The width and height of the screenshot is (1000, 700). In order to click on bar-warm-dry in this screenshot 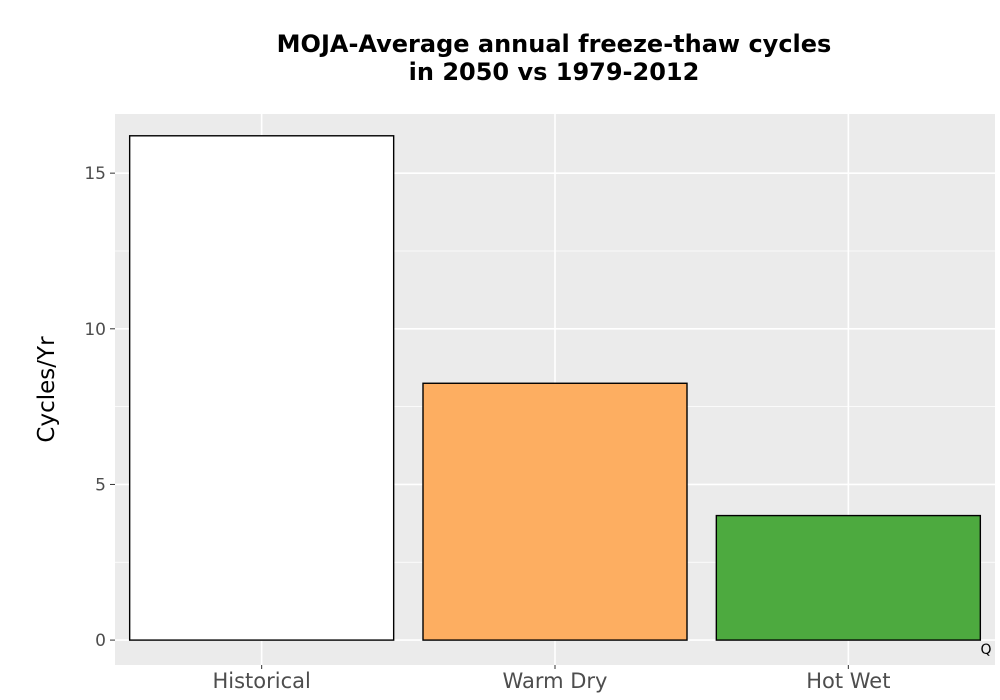, I will do `click(555, 511)`.